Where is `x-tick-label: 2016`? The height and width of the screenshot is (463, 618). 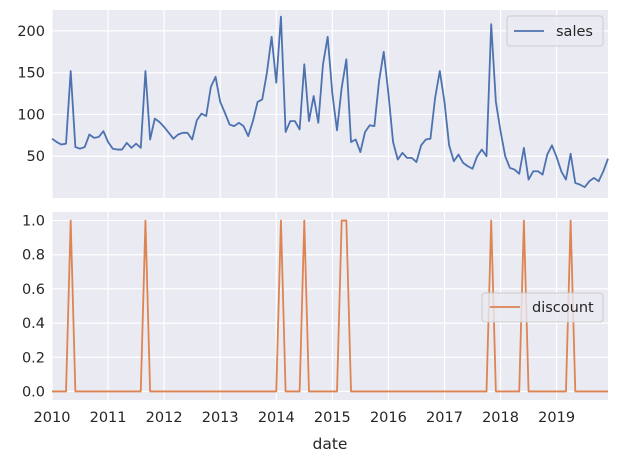
x-tick-label: 2016 is located at coordinates (388, 418).